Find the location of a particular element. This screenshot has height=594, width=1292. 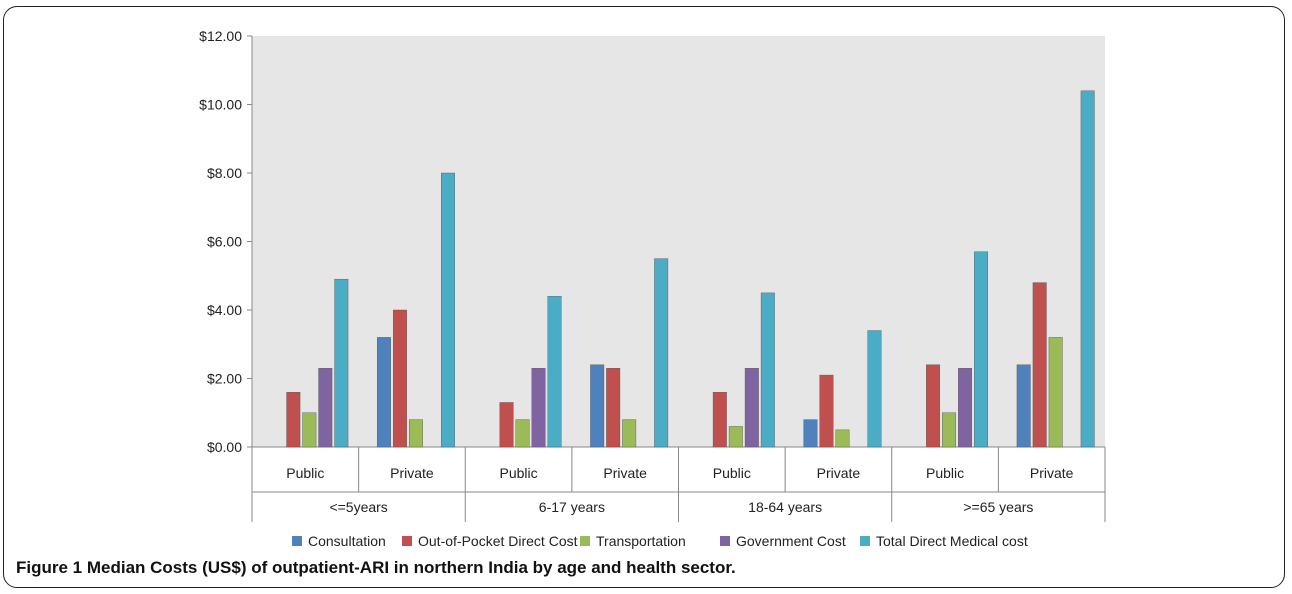

legend-item: Consultation is located at coordinates (339, 541).